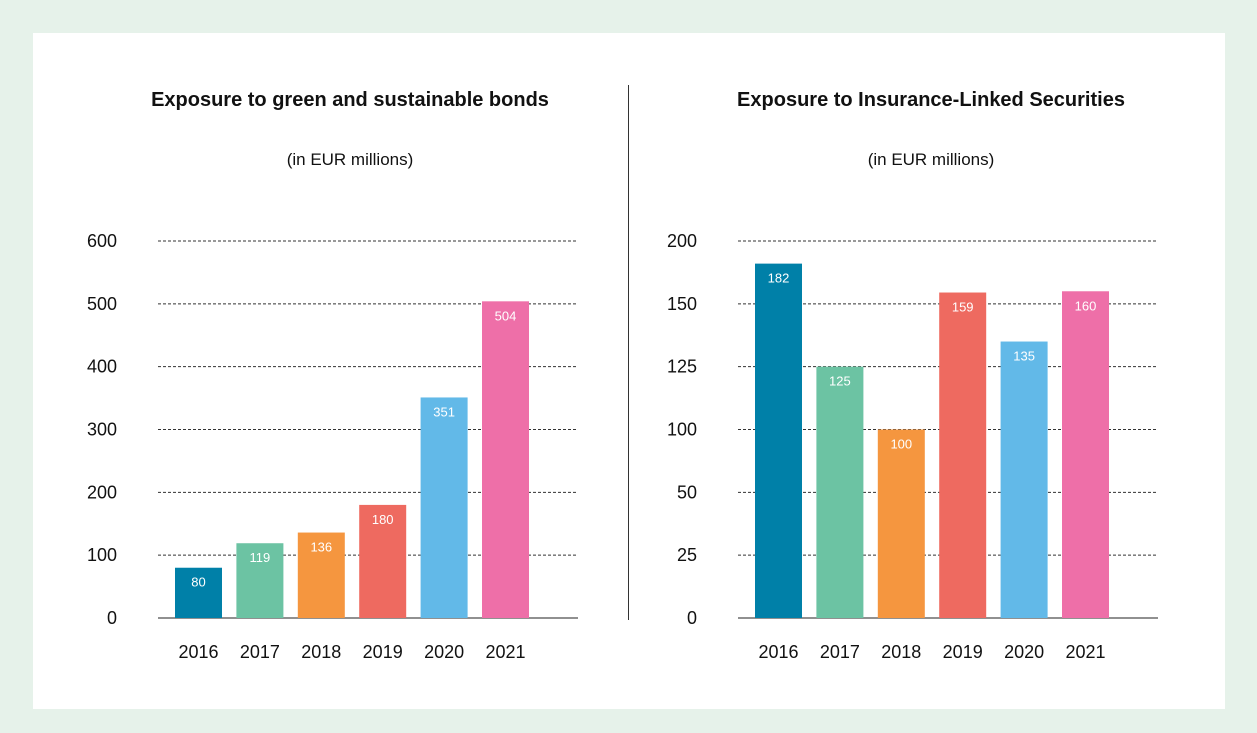 This screenshot has height=733, width=1257. I want to click on chart-2-title: Exposure to Insurance-Linked Securities, so click(931, 100).